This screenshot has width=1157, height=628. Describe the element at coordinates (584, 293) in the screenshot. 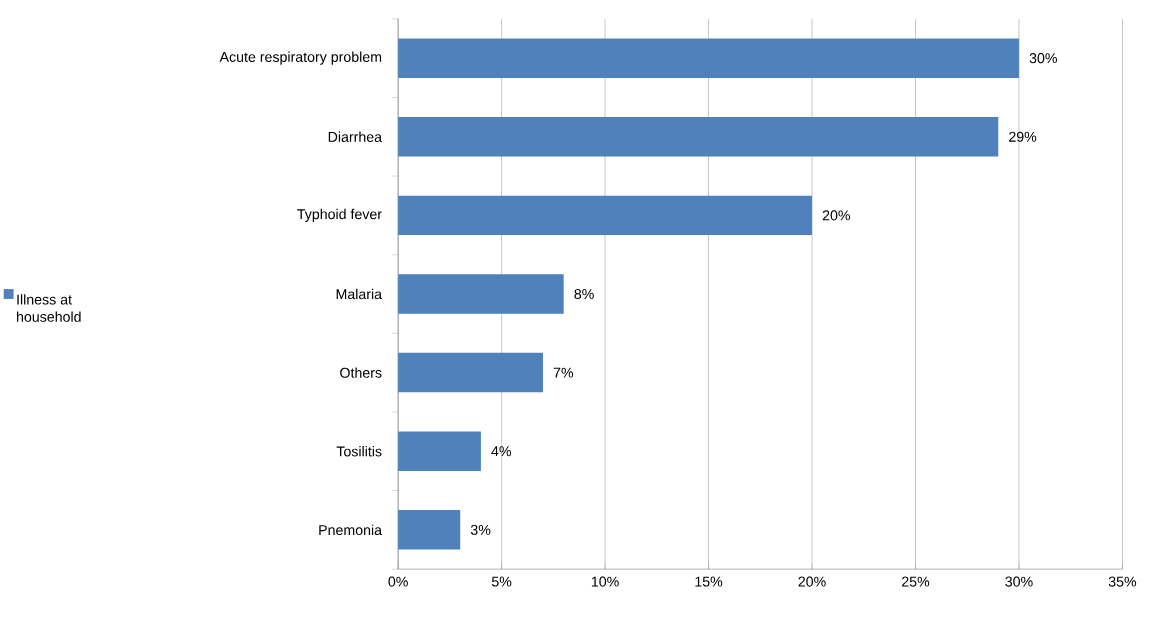

I see `data-label: 8%` at that location.